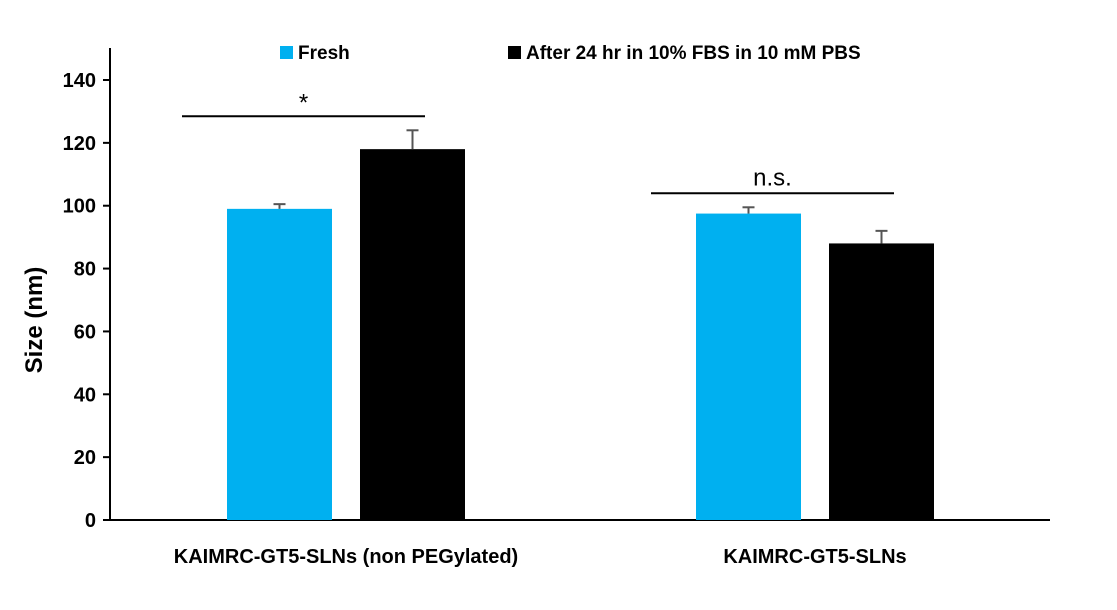 The image size is (1117, 610). Describe the element at coordinates (772, 177) in the screenshot. I see `significance-label: n.s.` at that location.